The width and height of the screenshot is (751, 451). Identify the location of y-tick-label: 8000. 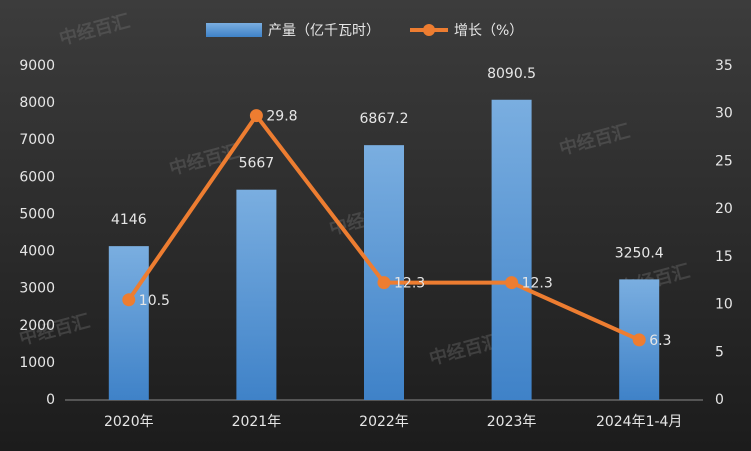
(37, 103).